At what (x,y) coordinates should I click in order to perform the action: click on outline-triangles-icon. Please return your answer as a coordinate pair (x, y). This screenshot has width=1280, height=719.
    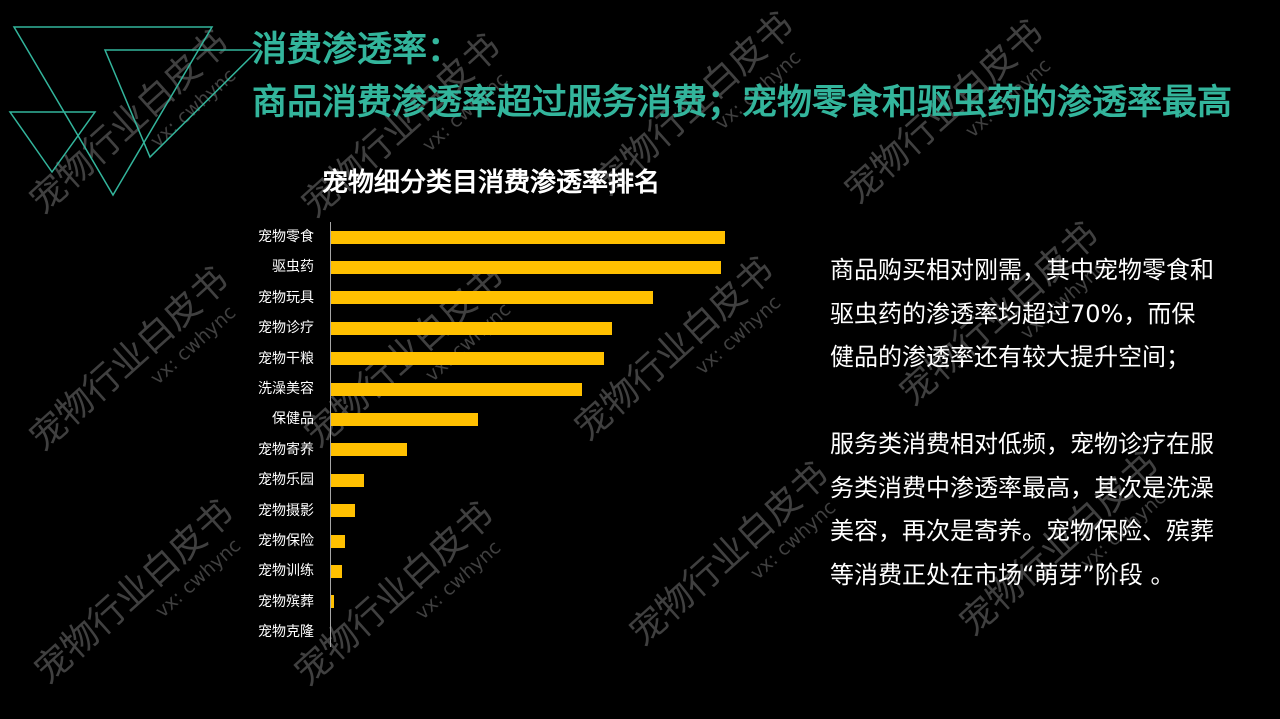
    Looking at the image, I should click on (134, 111).